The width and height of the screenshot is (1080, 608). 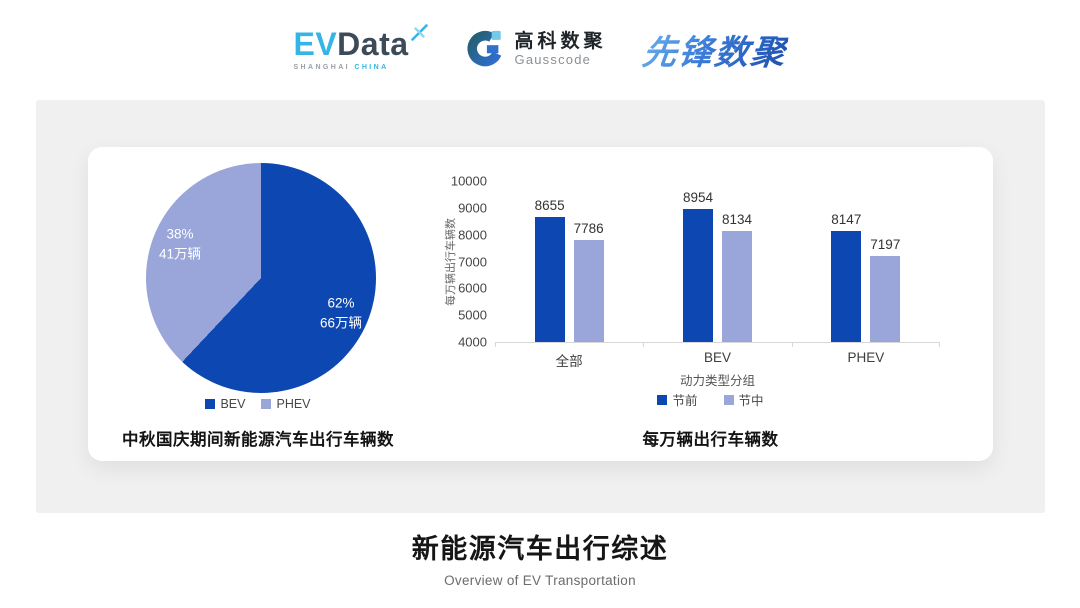 I want to click on y-tick-label: 9000, so click(x=472, y=208).